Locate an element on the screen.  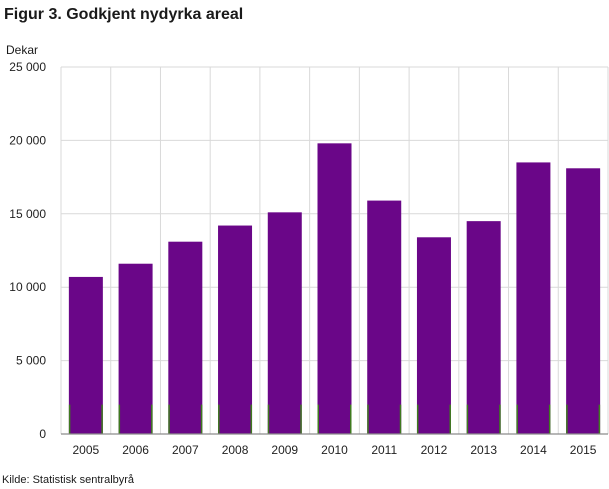
y-tick-label: 25 000 is located at coordinates (27, 67).